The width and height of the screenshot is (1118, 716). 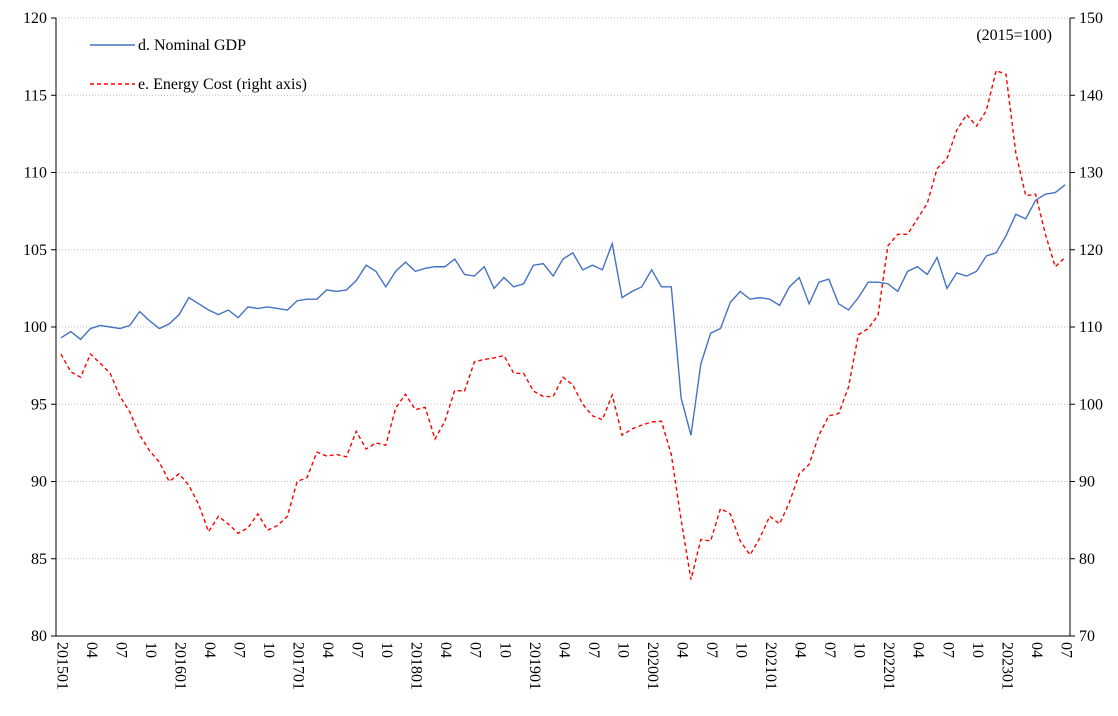 What do you see at coordinates (39, 482) in the screenshot?
I see `y-tick-label: 90` at bounding box center [39, 482].